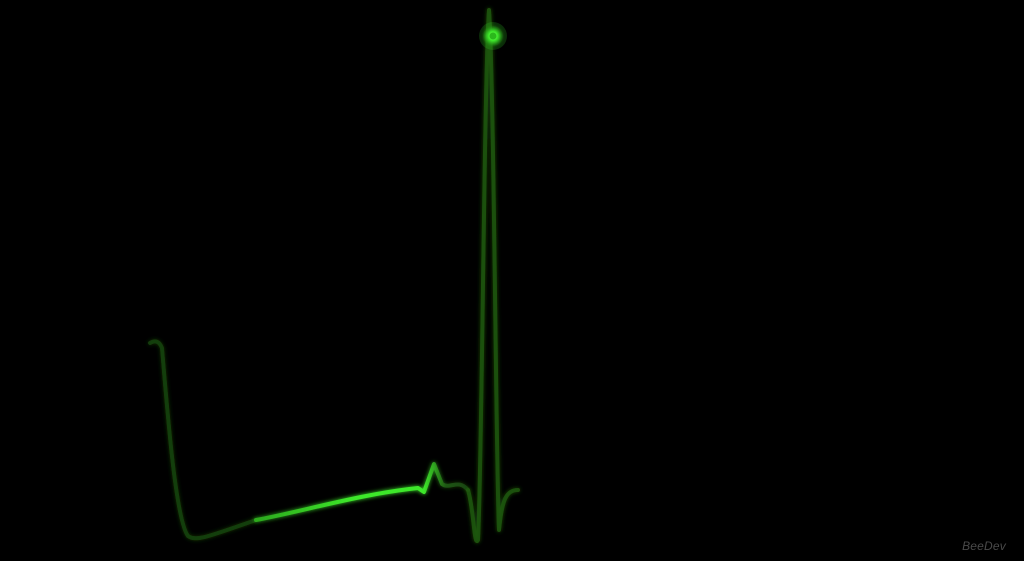 The image size is (1024, 561). What do you see at coordinates (203, 440) in the screenshot?
I see `trace-tail` at bounding box center [203, 440].